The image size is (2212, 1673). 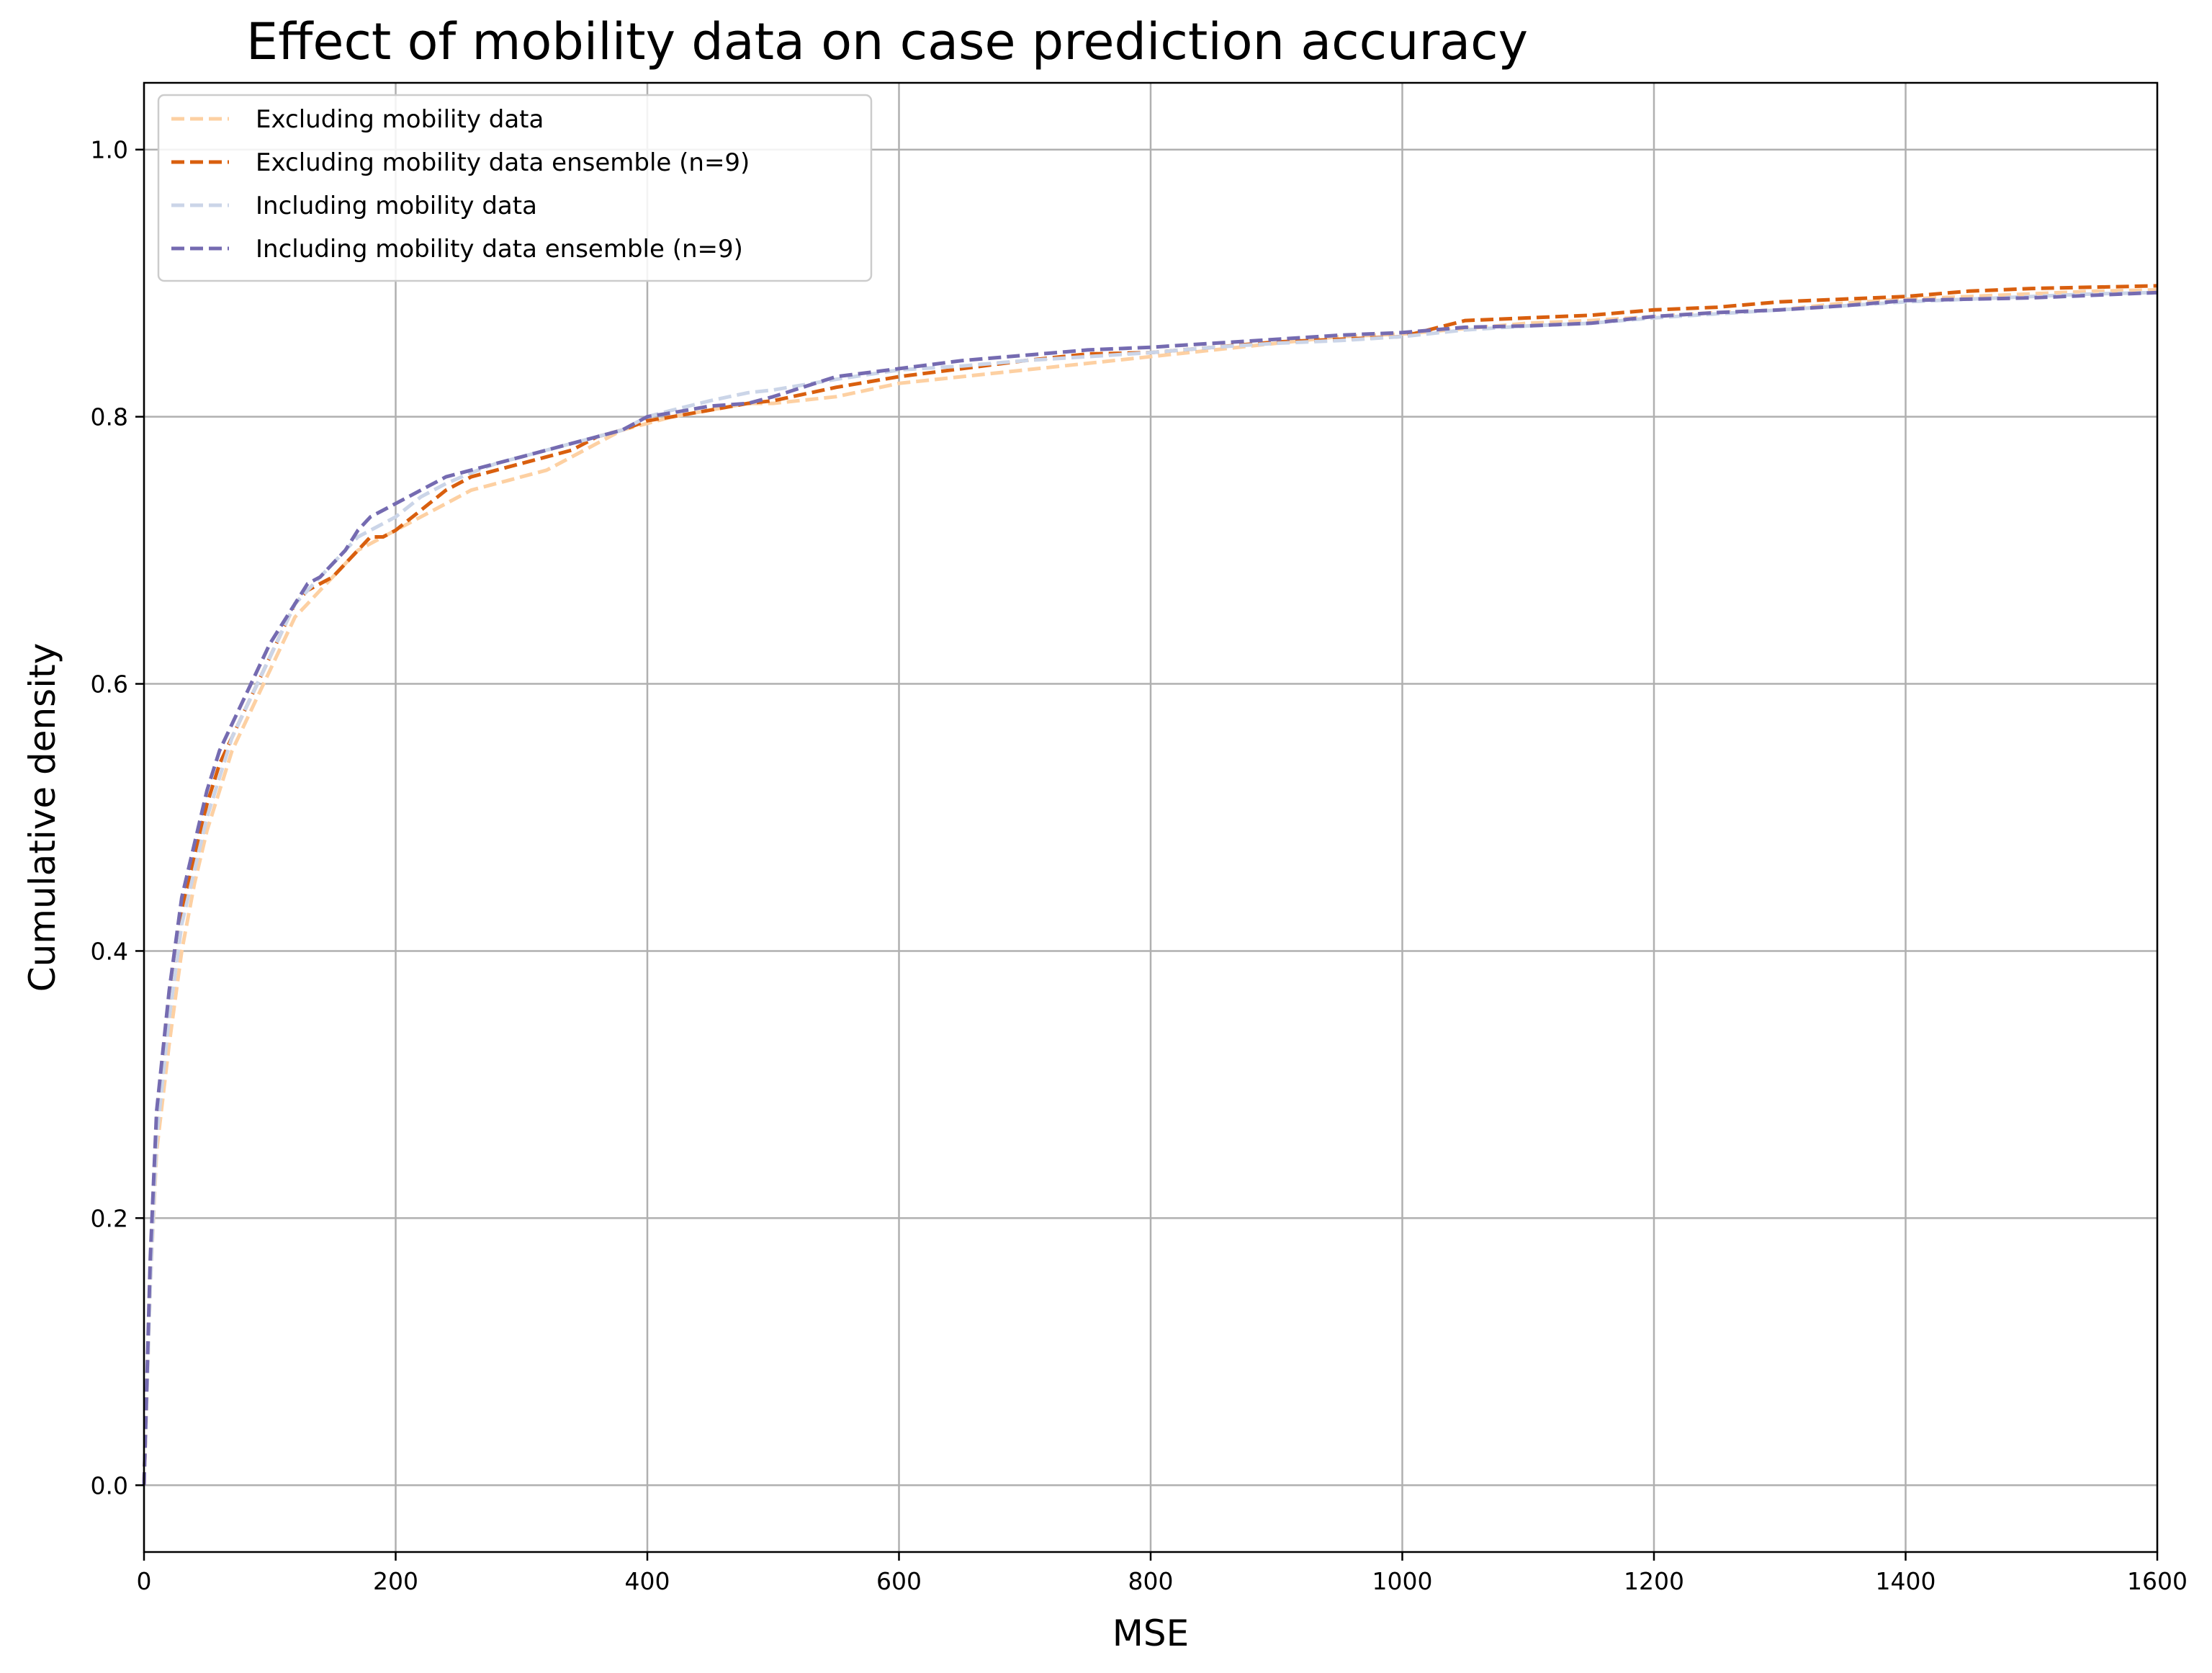 I want to click on y-tick-label: 0.6, so click(x=110, y=684).